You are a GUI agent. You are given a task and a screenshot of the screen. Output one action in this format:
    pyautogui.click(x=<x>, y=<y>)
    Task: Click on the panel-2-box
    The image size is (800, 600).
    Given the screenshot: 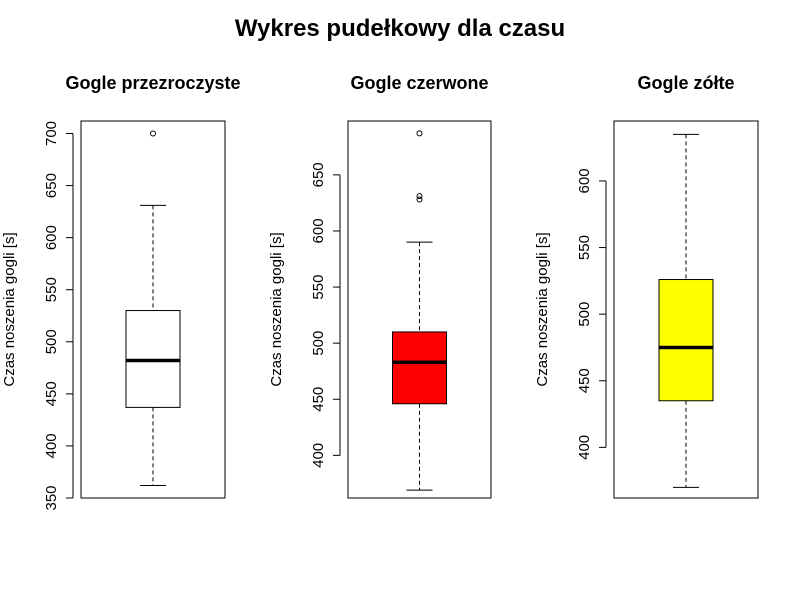 What is the action you would take?
    pyautogui.click(x=419, y=368)
    